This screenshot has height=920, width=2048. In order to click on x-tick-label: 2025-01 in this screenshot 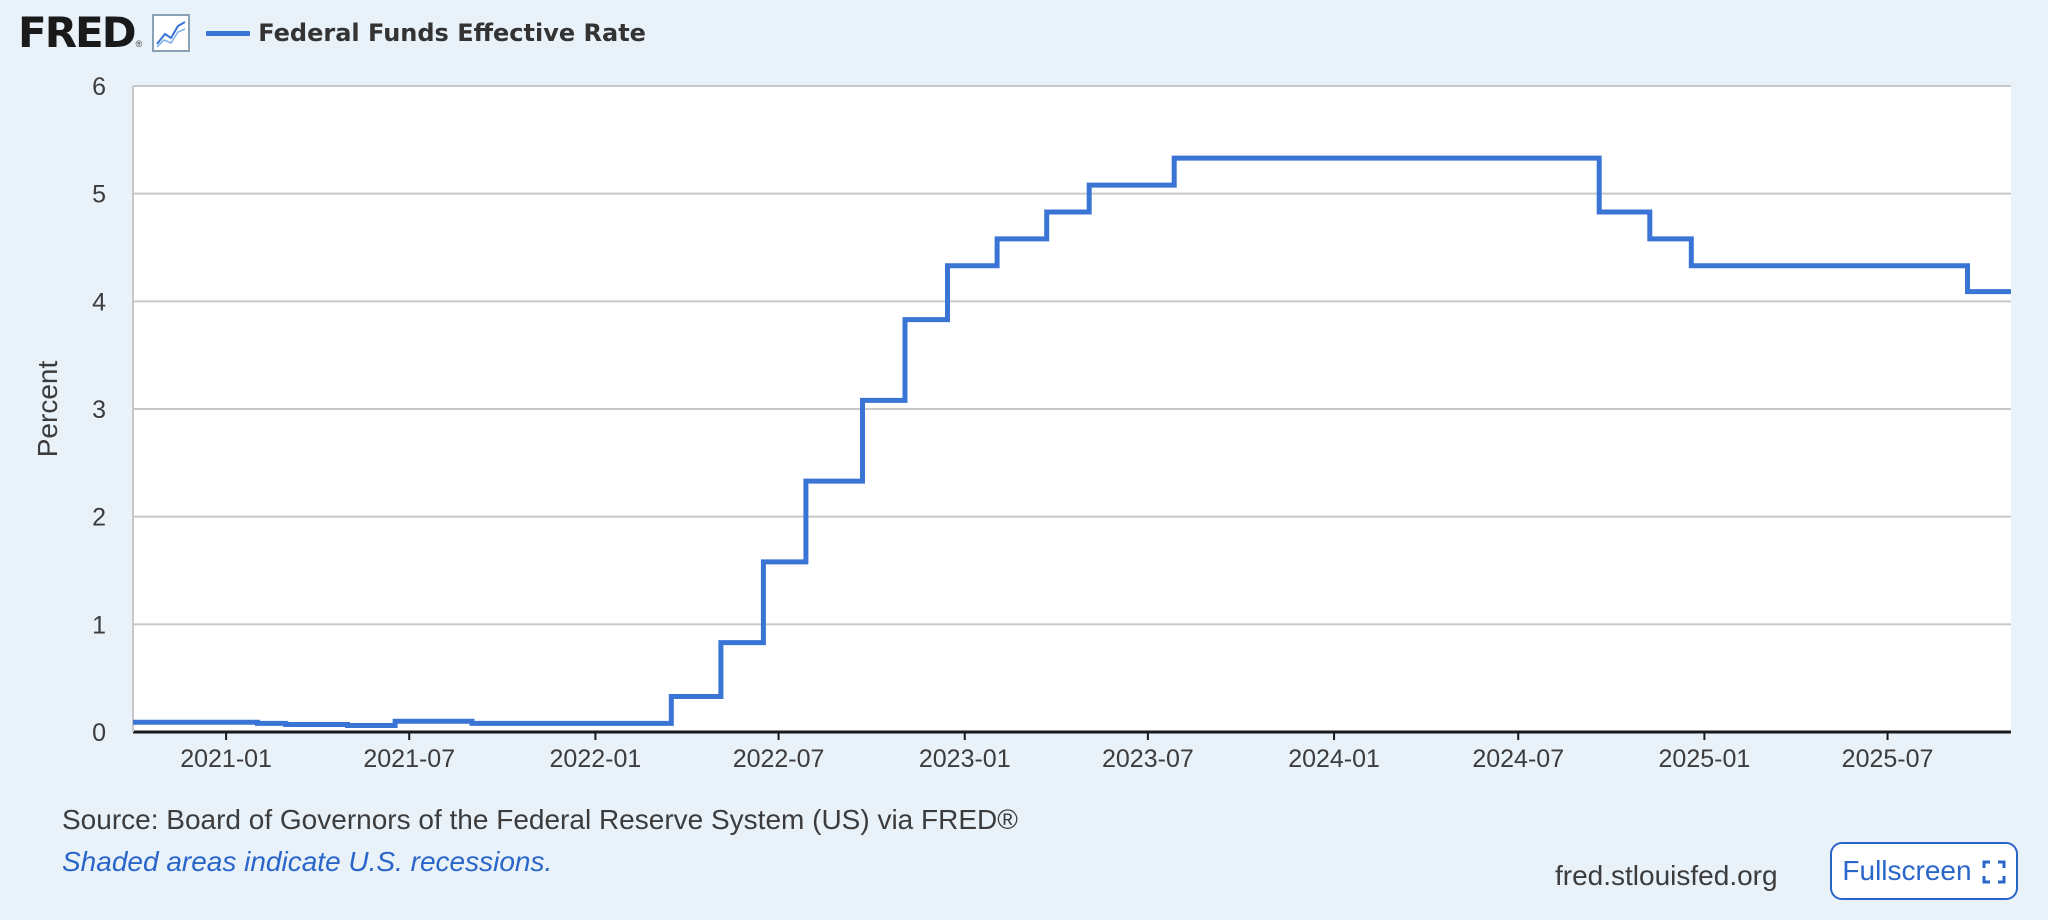, I will do `click(1705, 759)`.